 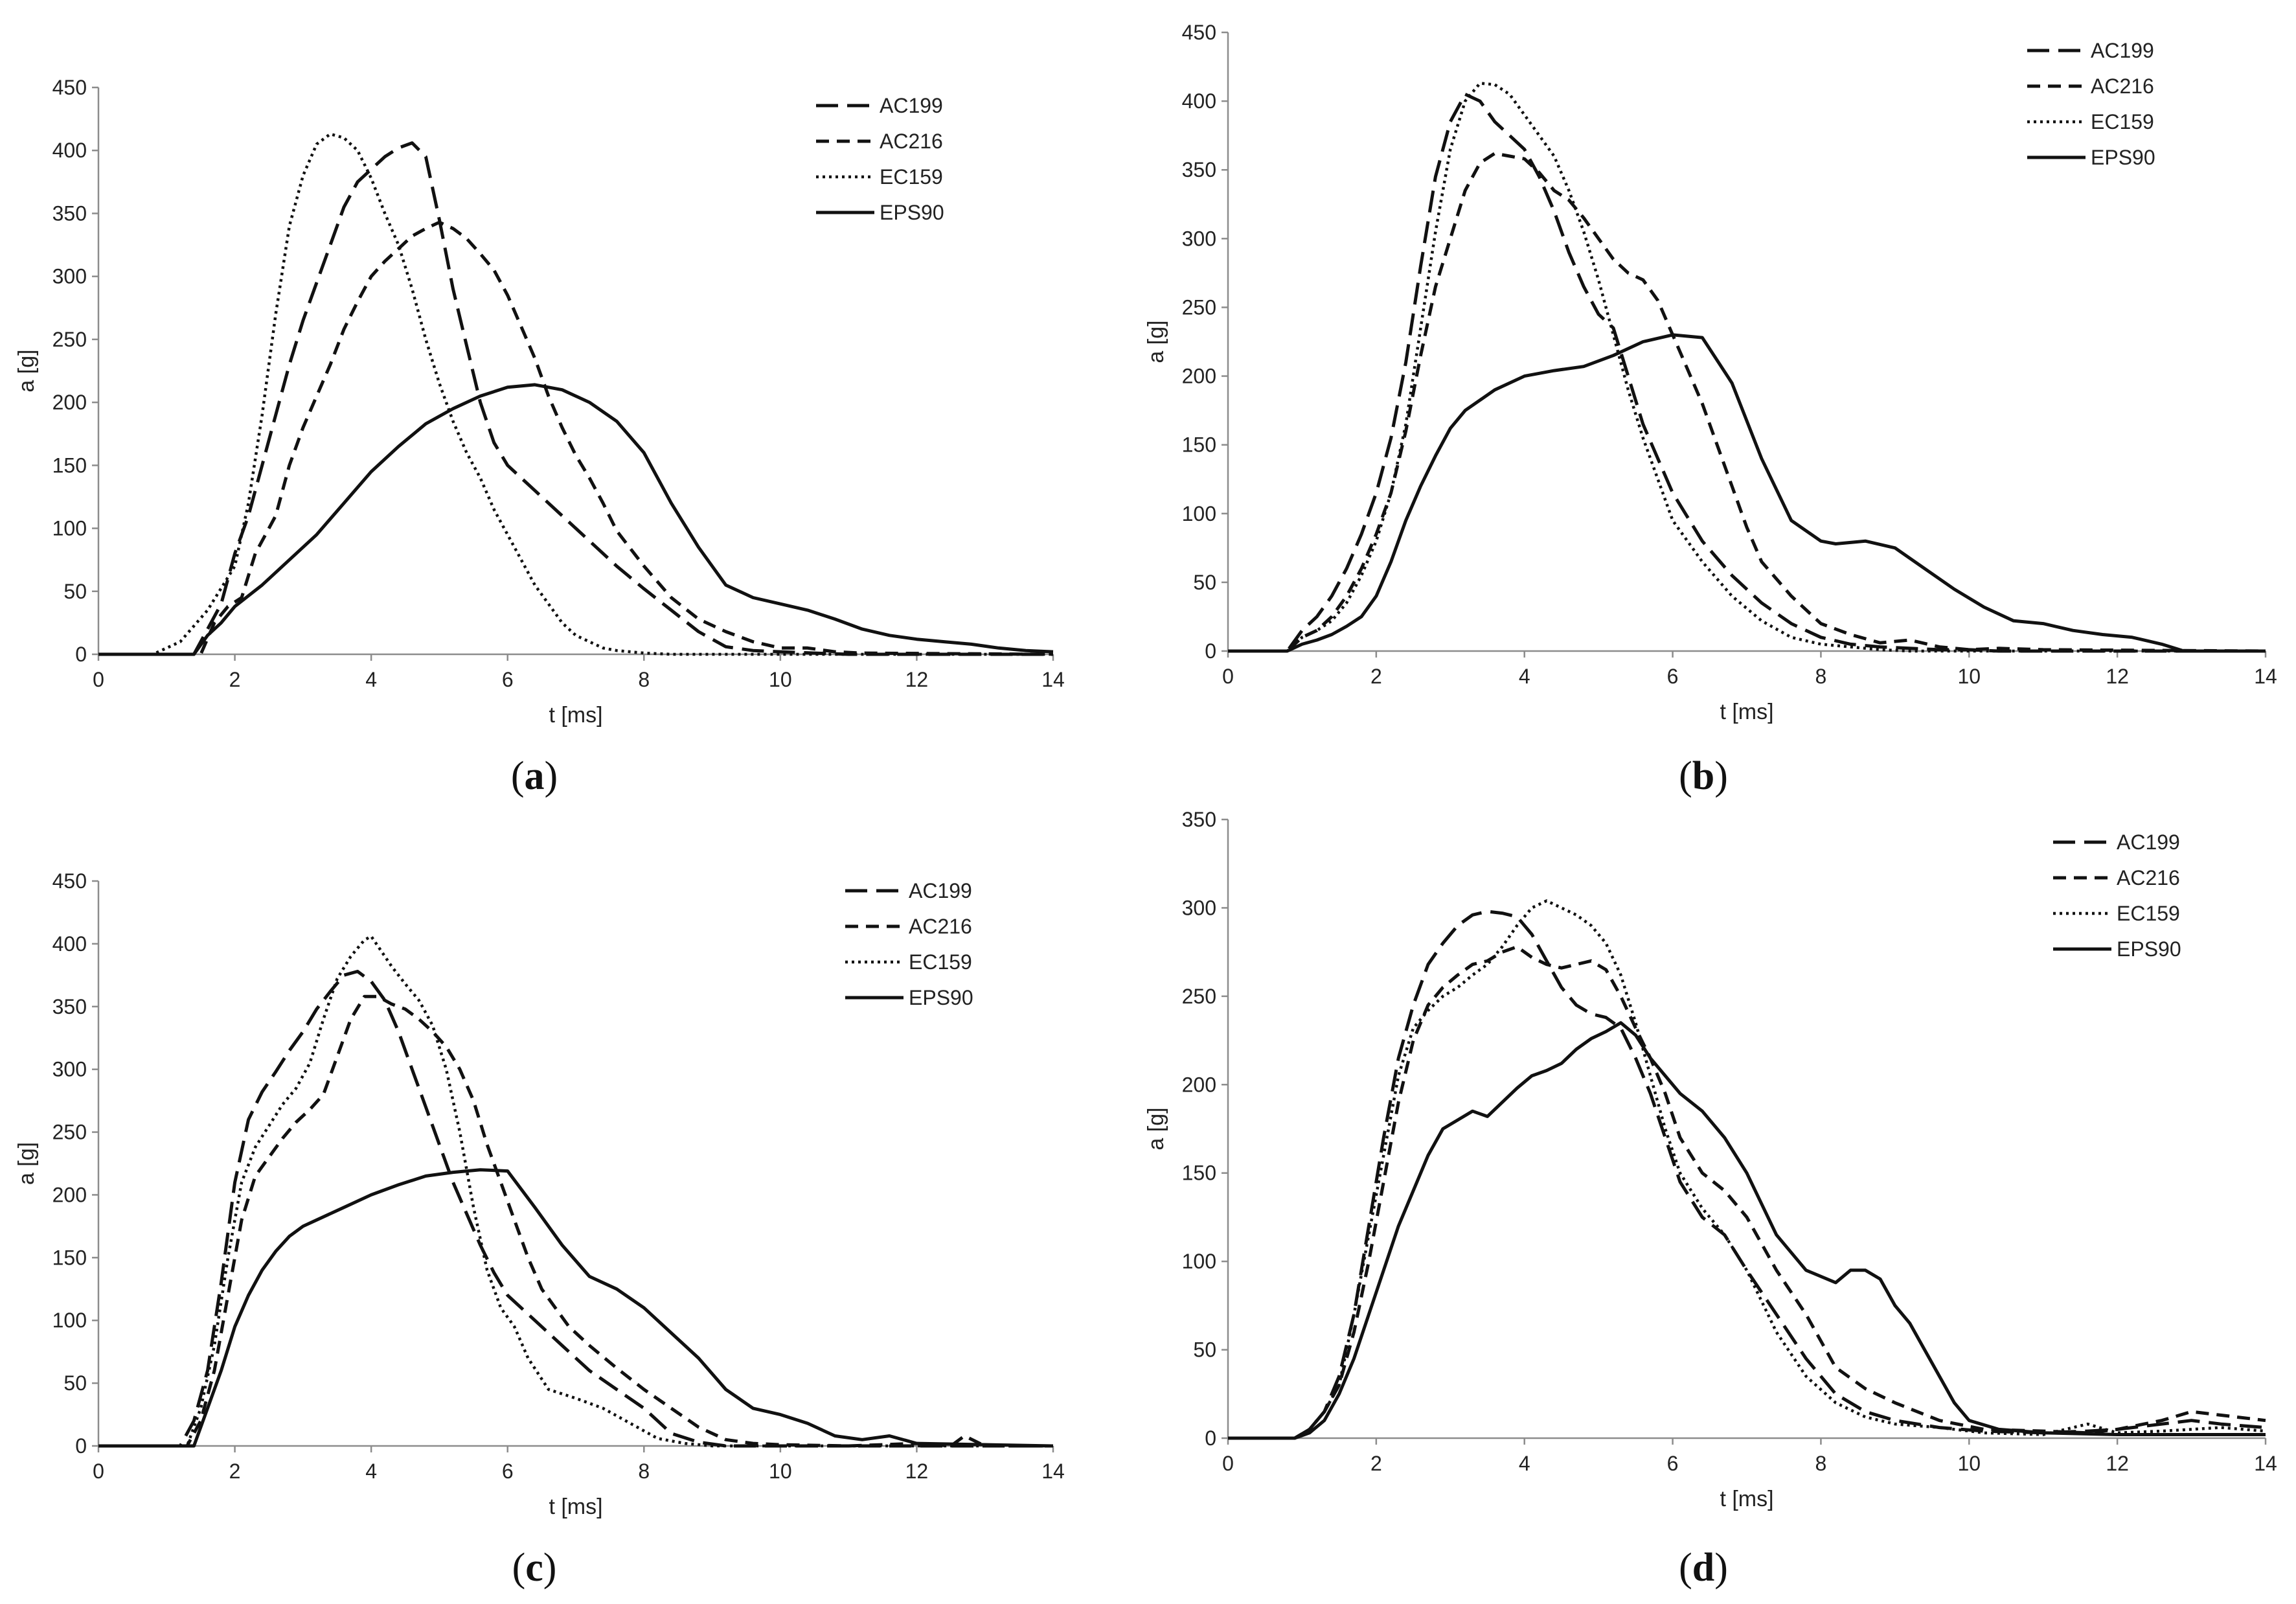 I want to click on x-tick-label: 8, so click(x=644, y=679).